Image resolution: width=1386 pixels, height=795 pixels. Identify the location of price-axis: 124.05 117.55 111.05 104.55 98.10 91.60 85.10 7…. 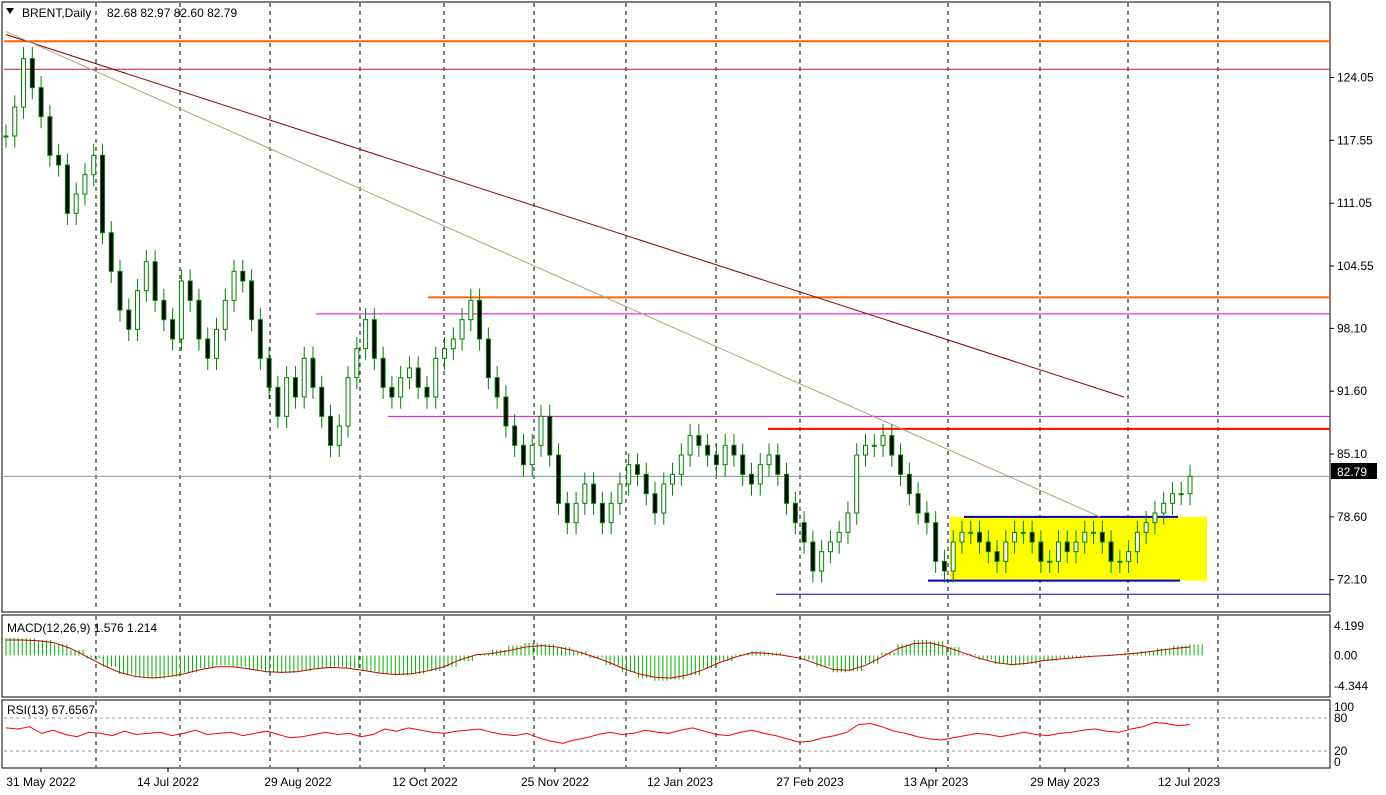
(1352, 329).